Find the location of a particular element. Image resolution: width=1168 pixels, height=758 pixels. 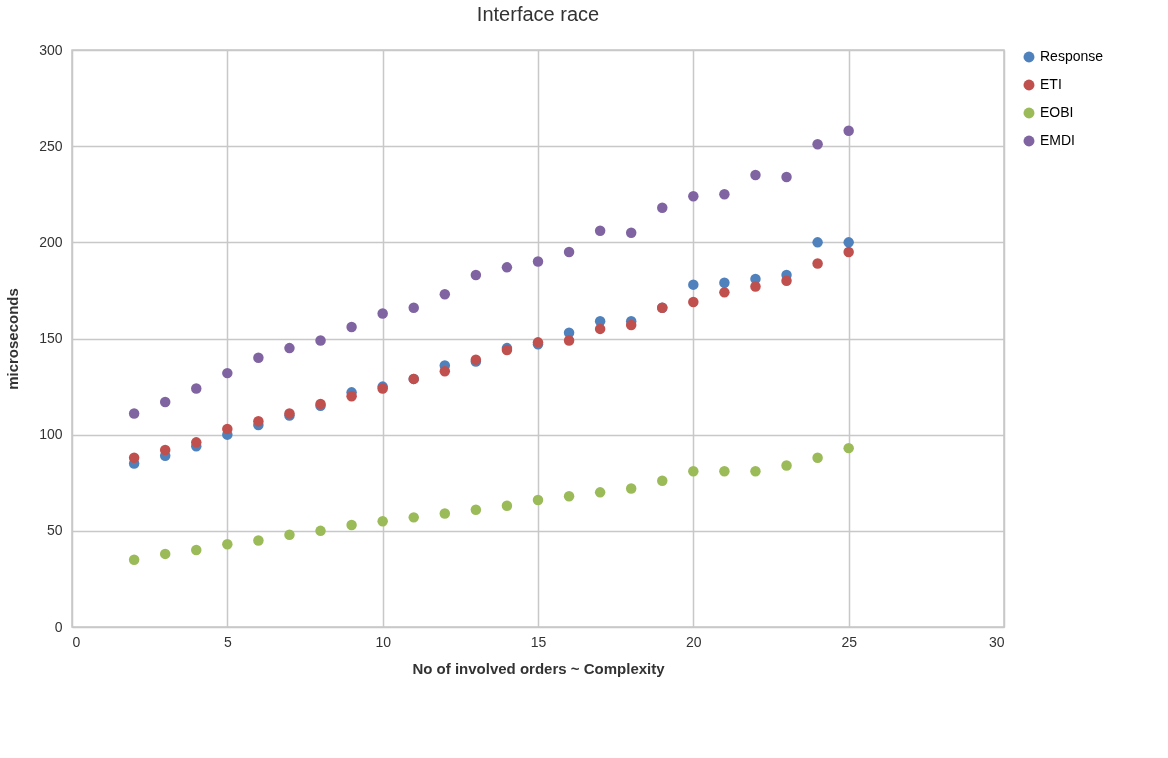

x-tick-label: 20 is located at coordinates (694, 641).